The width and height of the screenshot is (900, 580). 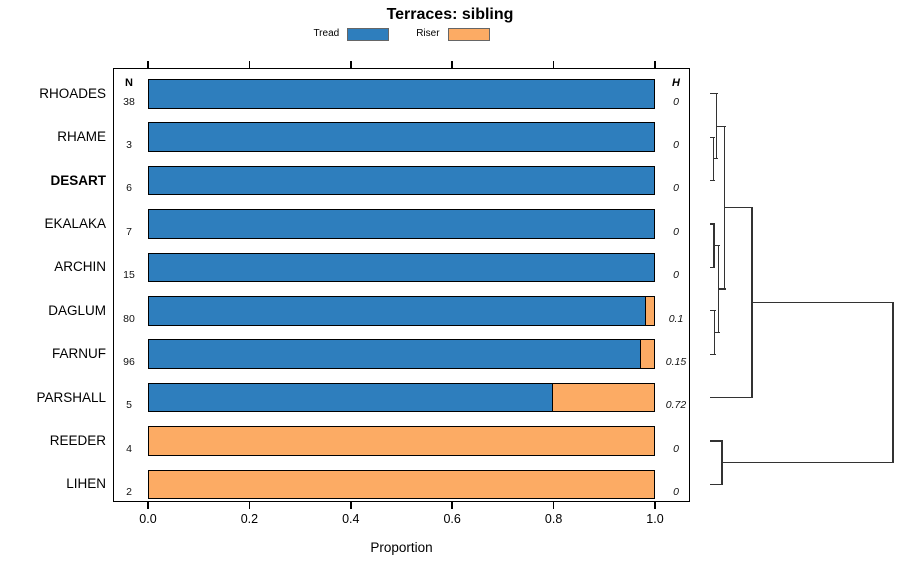 I want to click on row-label: PARSHALL, so click(x=71, y=397).